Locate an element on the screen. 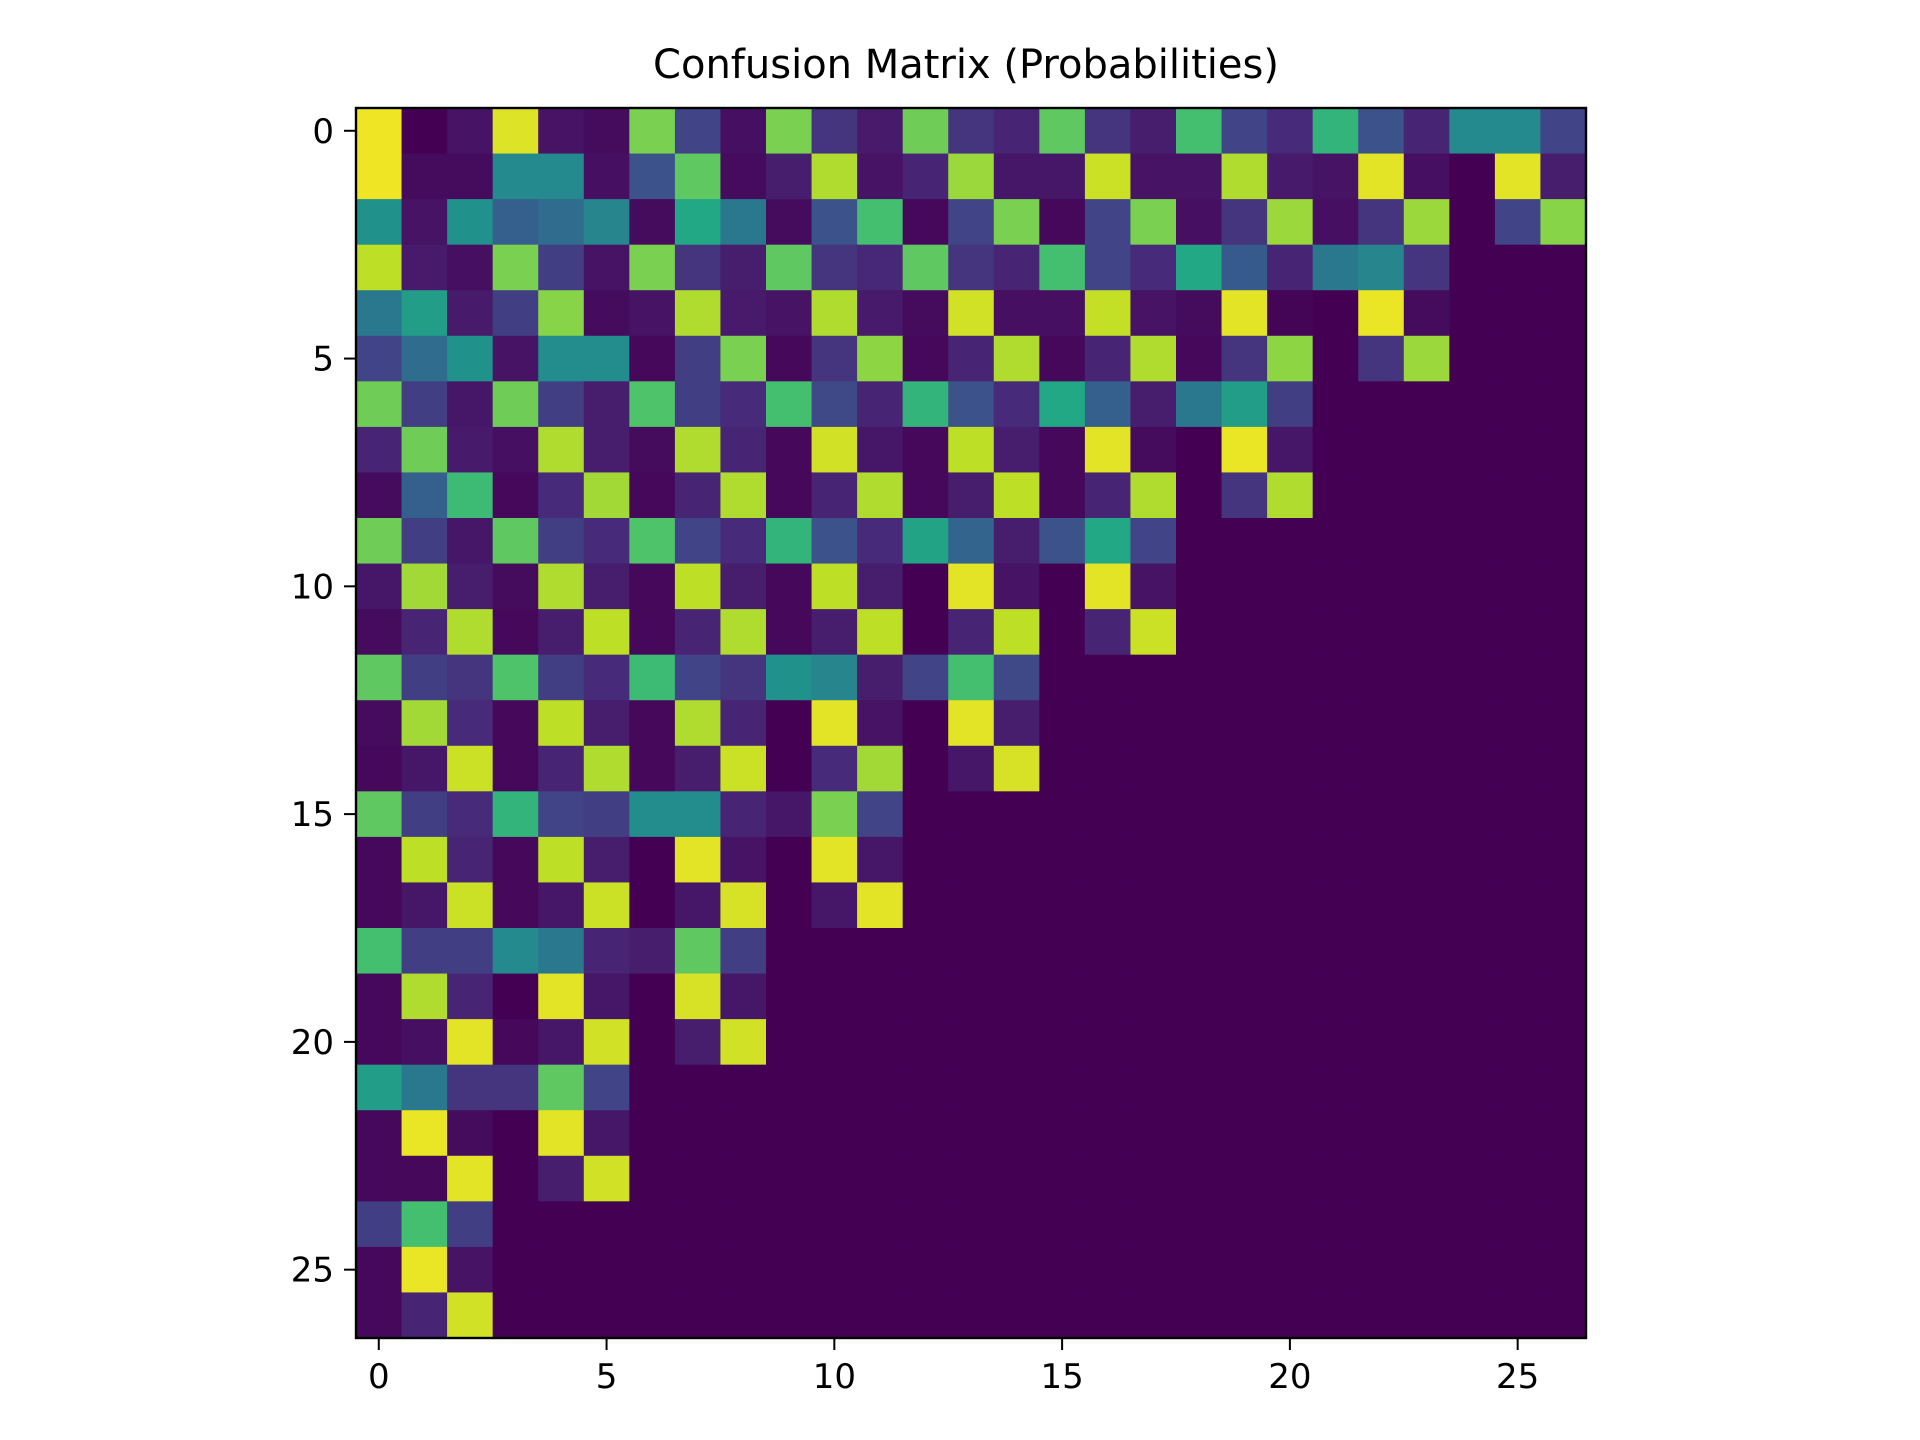 The width and height of the screenshot is (1920, 1440). heatmap-cell-r14-c1 is located at coordinates (424, 768).